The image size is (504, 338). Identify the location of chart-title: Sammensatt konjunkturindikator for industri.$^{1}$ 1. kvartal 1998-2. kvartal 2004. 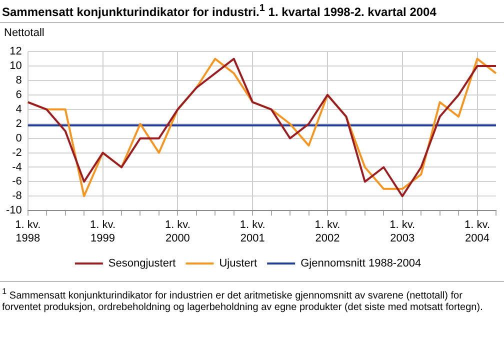
(252, 11).